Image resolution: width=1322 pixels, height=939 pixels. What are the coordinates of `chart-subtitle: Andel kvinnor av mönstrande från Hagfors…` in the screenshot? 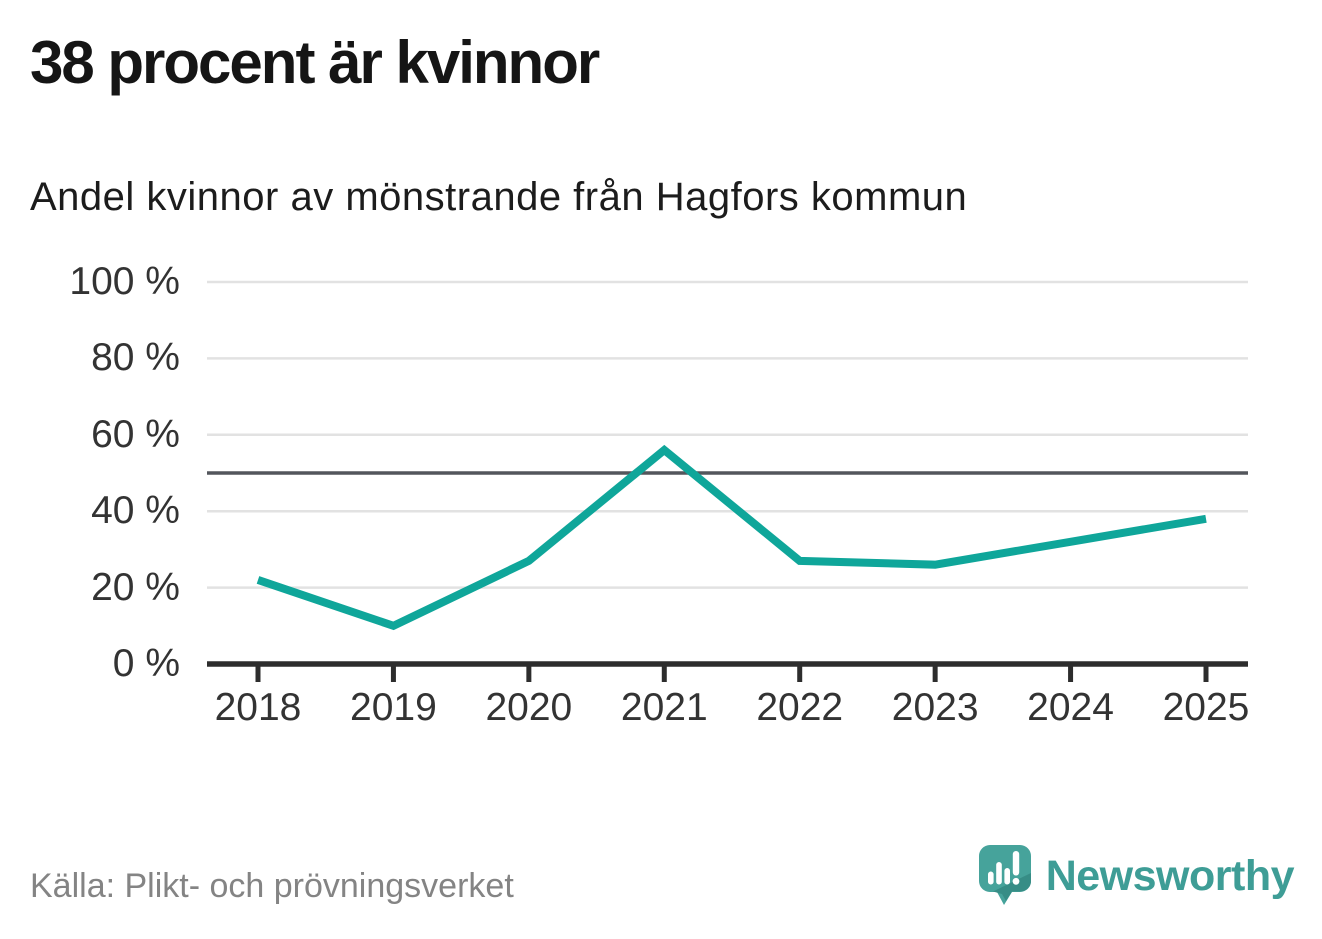 It's located at (499, 197).